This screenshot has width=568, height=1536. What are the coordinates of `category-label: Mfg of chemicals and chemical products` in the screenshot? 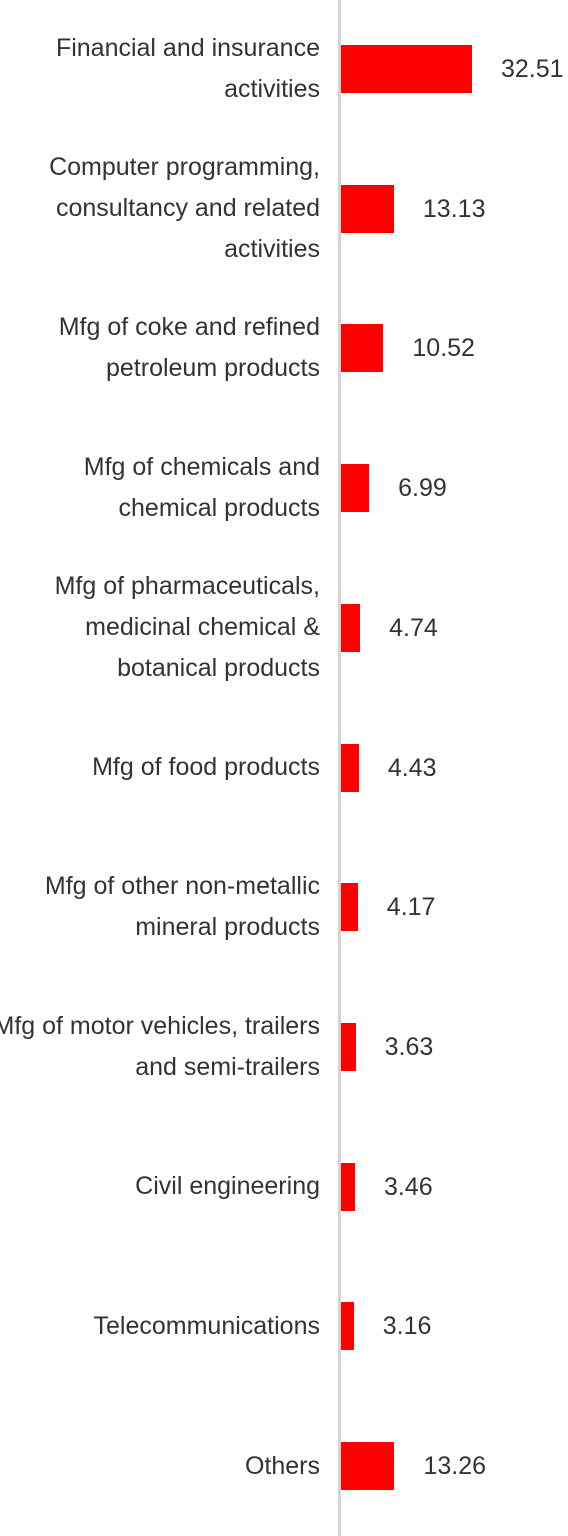 It's located at (201, 488).